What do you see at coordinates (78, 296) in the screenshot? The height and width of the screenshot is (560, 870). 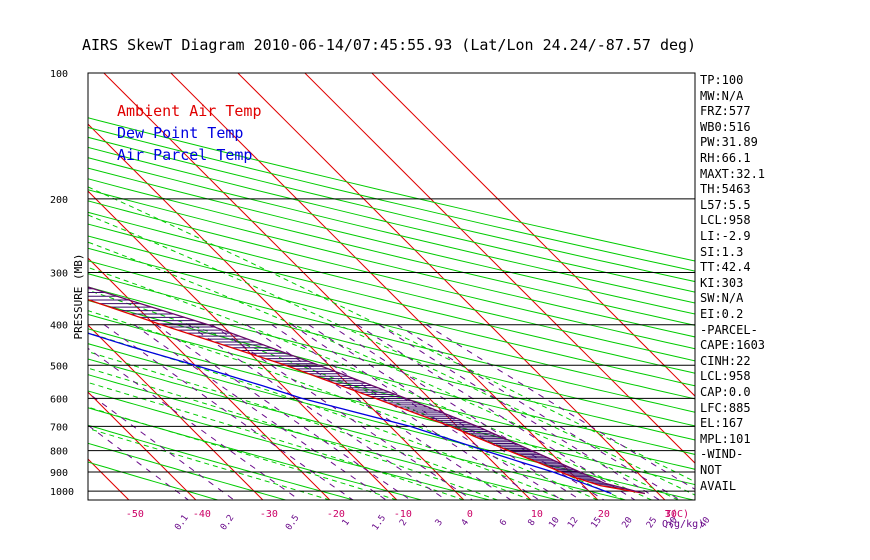 I see `y-axis-label: PRESSURE (MB)` at bounding box center [78, 296].